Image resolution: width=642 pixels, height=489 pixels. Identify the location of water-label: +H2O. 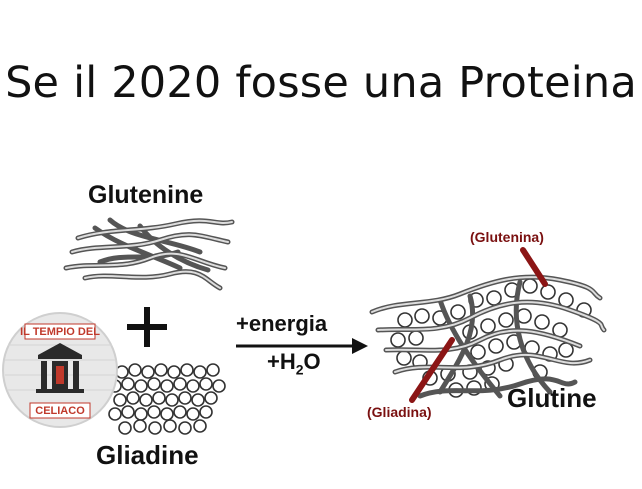
(294, 363).